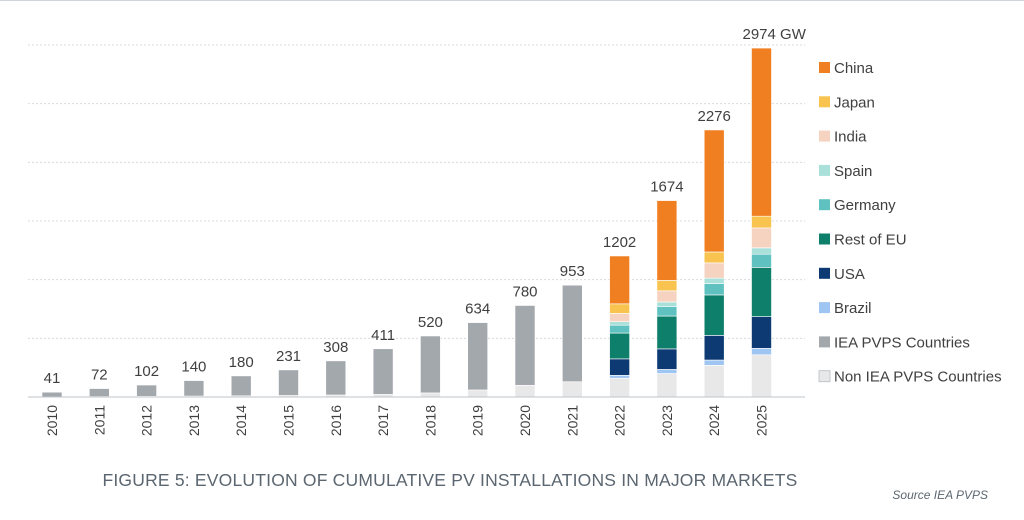  What do you see at coordinates (146, 390) in the screenshot?
I see `bar-segment-iea-pvps-countries-2012` at bounding box center [146, 390].